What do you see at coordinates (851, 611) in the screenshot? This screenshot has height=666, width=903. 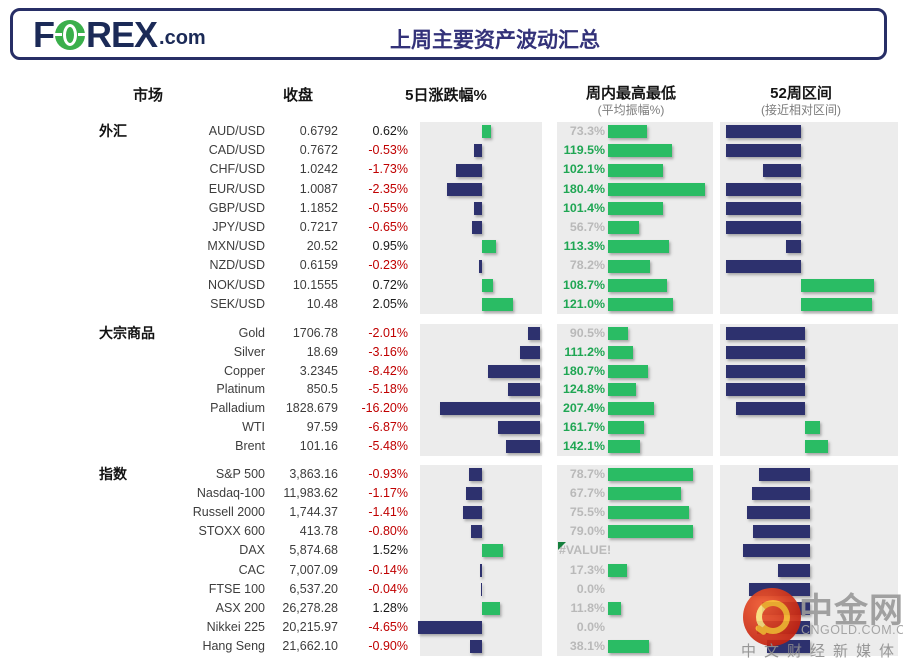 I see `watermark-name: 中金网` at bounding box center [851, 611].